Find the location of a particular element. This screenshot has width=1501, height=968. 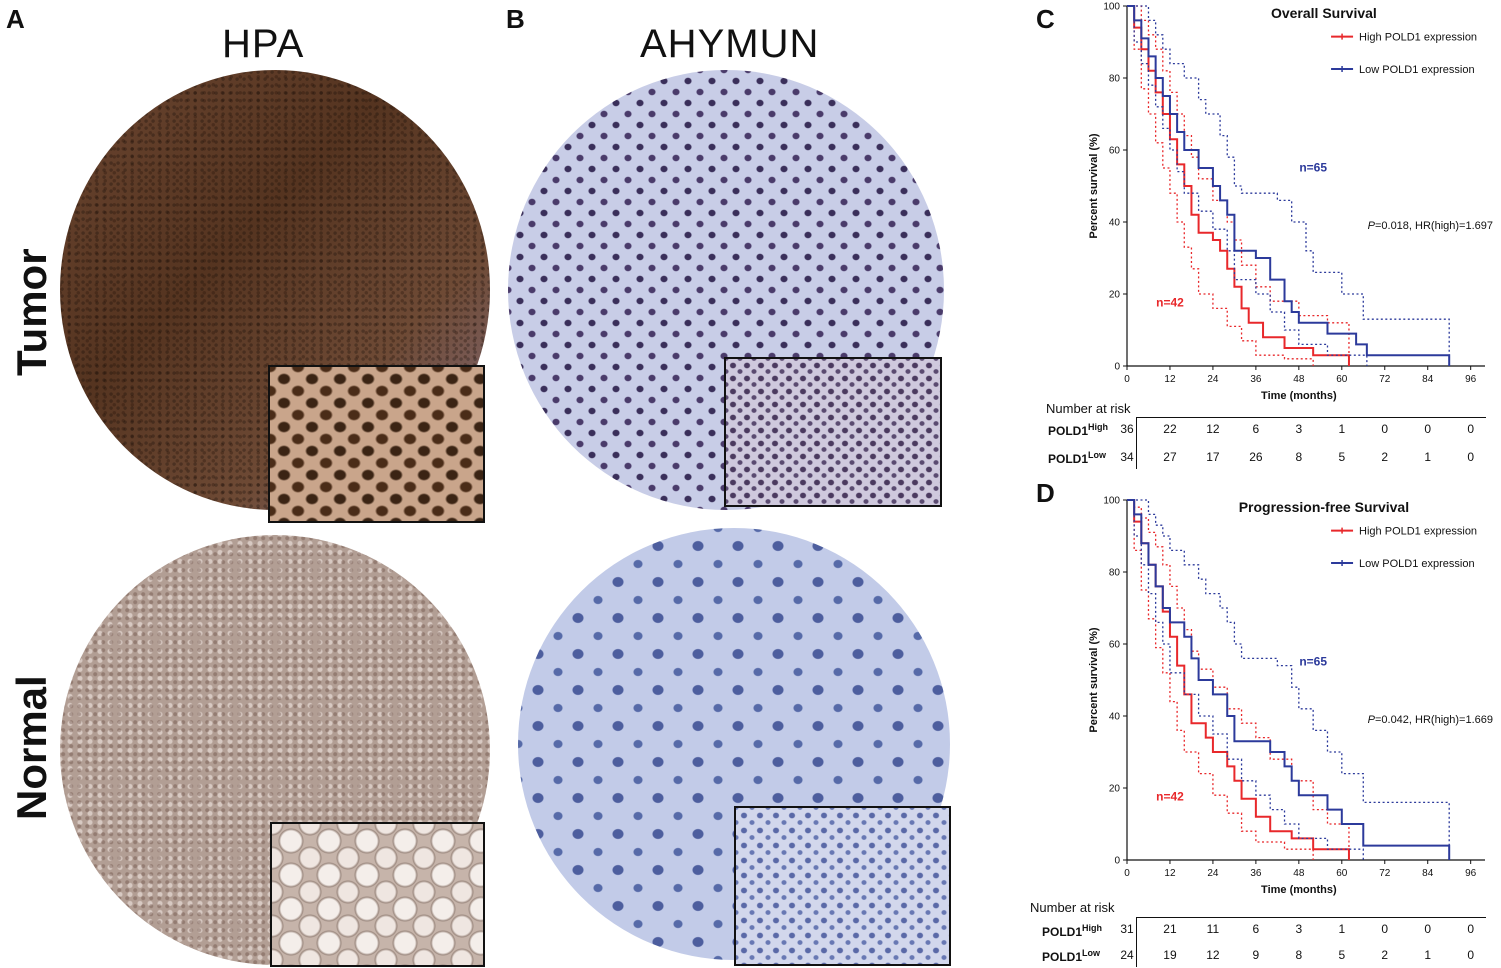

stat-values: =0.042, HR(high)=1.669 is located at coordinates (1434, 720).